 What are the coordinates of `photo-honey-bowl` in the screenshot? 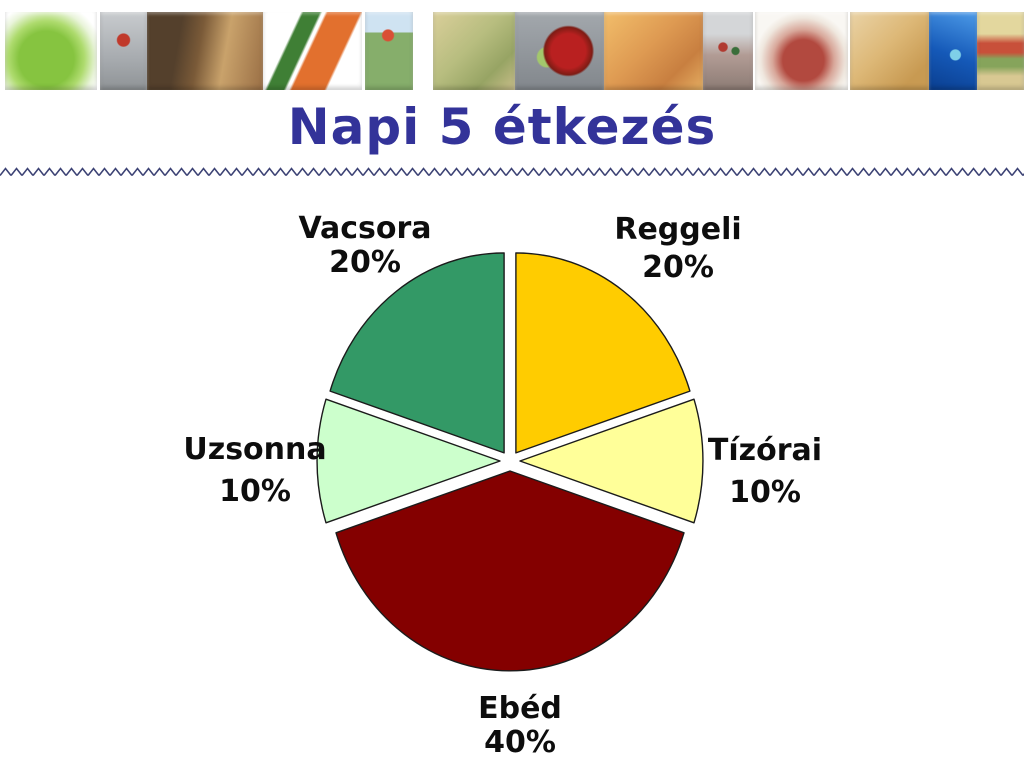 It's located at (889, 51).